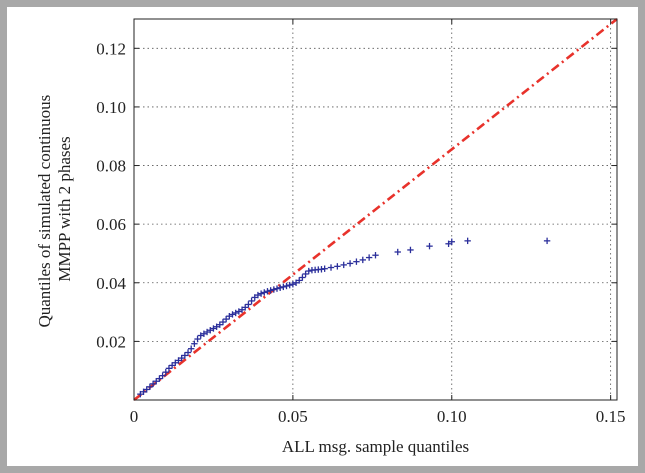 This screenshot has height=473, width=645. Describe the element at coordinates (452, 416) in the screenshot. I see `x-tick-label: 0.10` at that location.